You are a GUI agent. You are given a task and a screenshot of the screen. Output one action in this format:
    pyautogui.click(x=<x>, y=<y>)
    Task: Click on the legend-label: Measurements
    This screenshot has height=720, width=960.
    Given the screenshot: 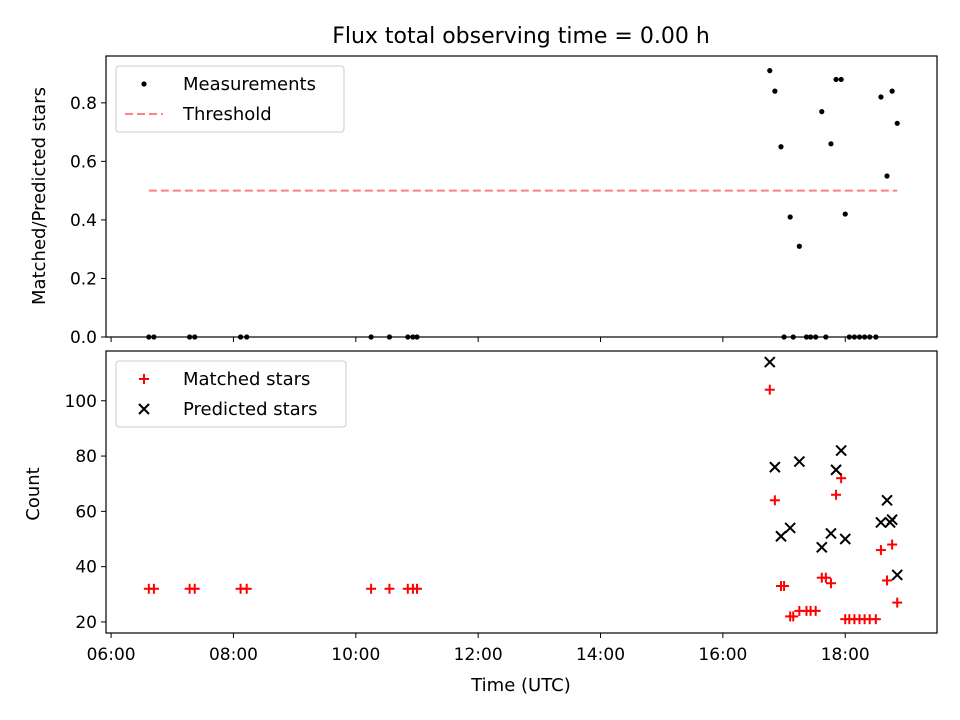 What is the action you would take?
    pyautogui.click(x=249, y=84)
    